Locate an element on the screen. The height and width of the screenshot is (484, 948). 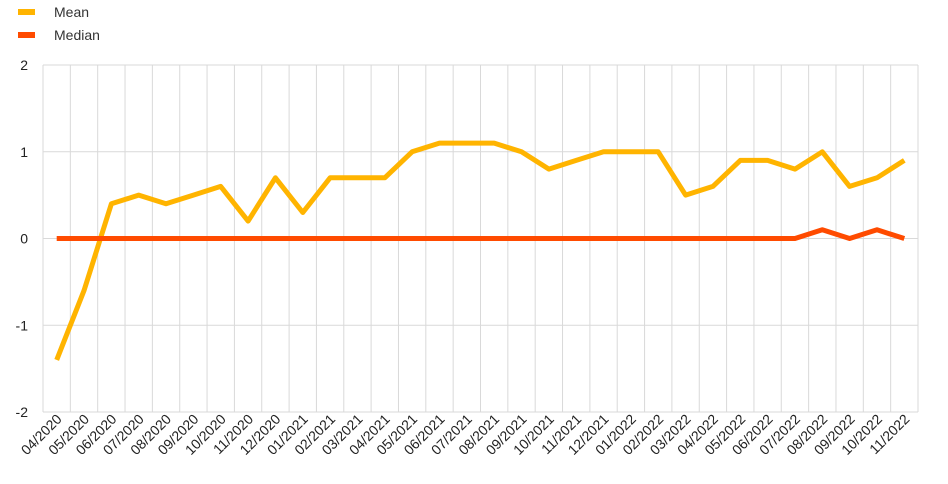
y-tick-label: -2 is located at coordinates (22, 412).